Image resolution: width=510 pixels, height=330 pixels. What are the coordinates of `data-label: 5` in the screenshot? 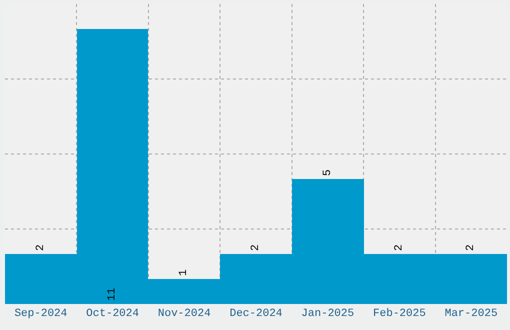 It's located at (328, 172).